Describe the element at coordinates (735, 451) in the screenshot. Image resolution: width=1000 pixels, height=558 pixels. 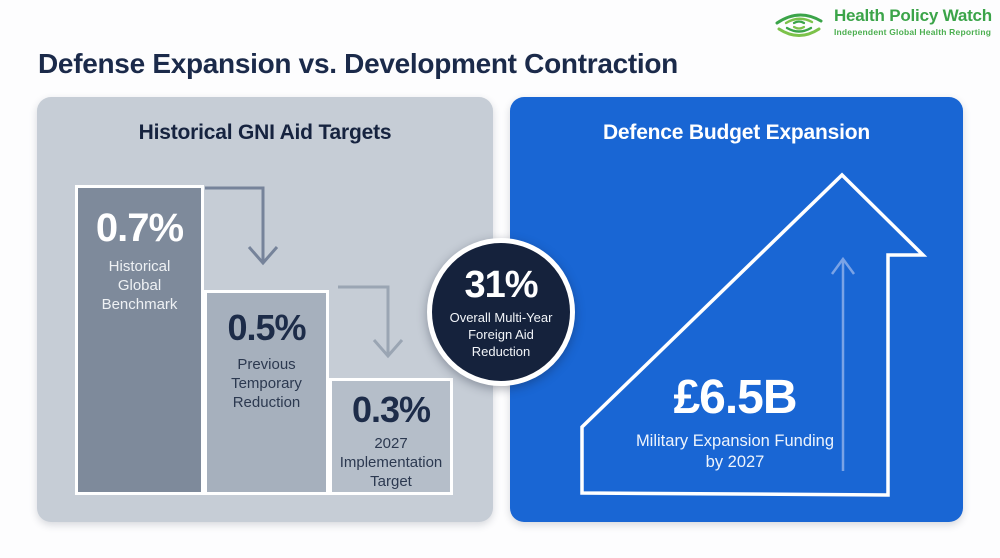
I see `funding-label: Military Expansion Funding by 2027` at that location.